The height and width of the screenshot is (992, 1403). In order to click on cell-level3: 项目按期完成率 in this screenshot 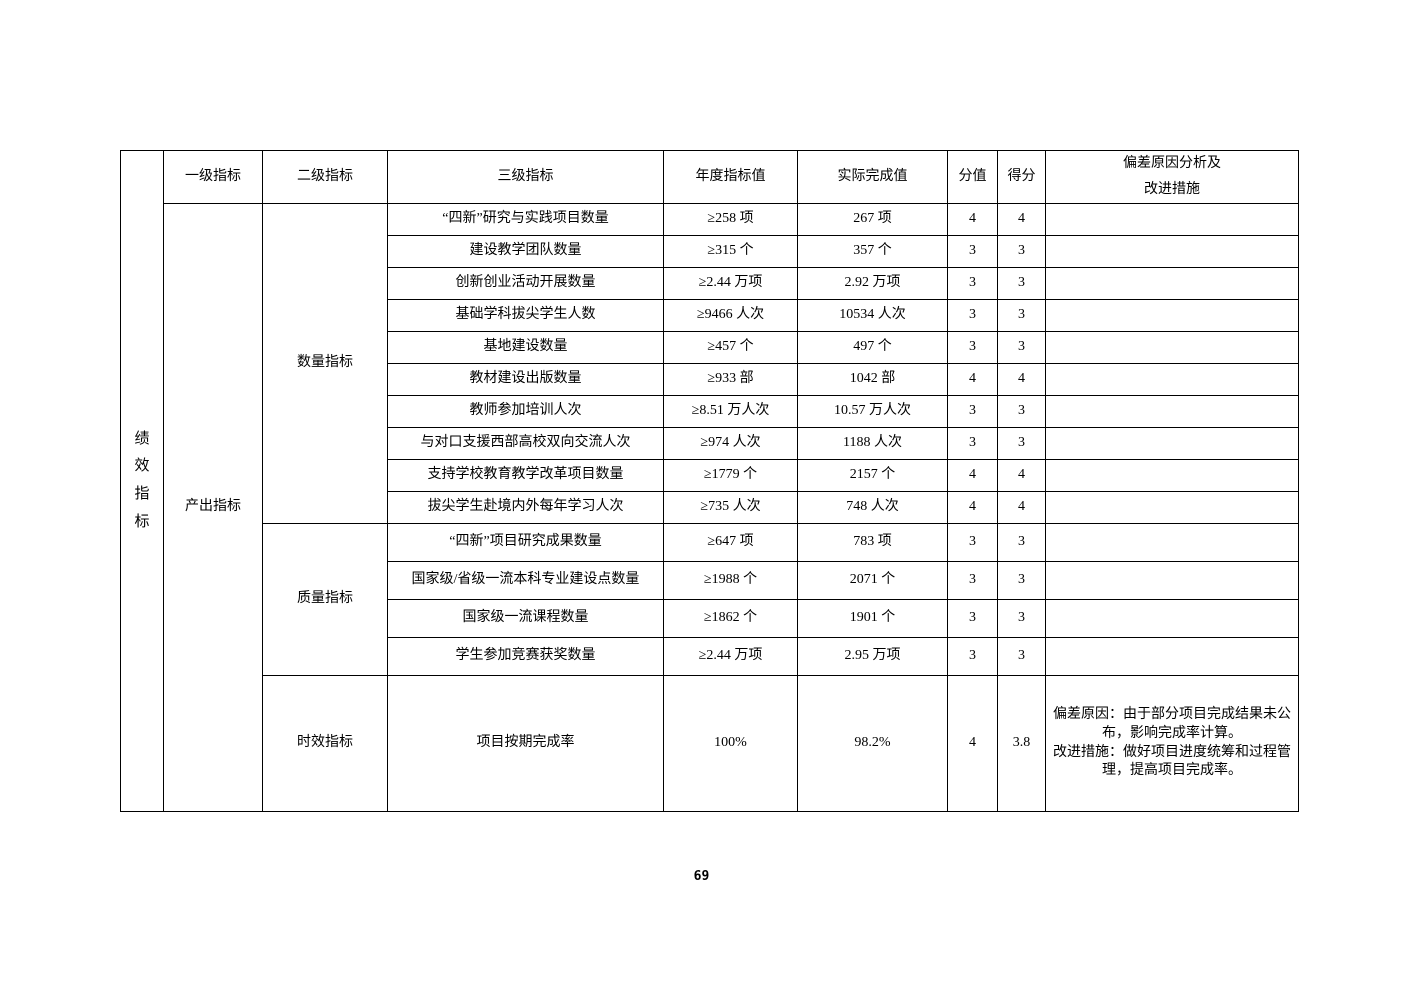, I will do `click(525, 743)`.